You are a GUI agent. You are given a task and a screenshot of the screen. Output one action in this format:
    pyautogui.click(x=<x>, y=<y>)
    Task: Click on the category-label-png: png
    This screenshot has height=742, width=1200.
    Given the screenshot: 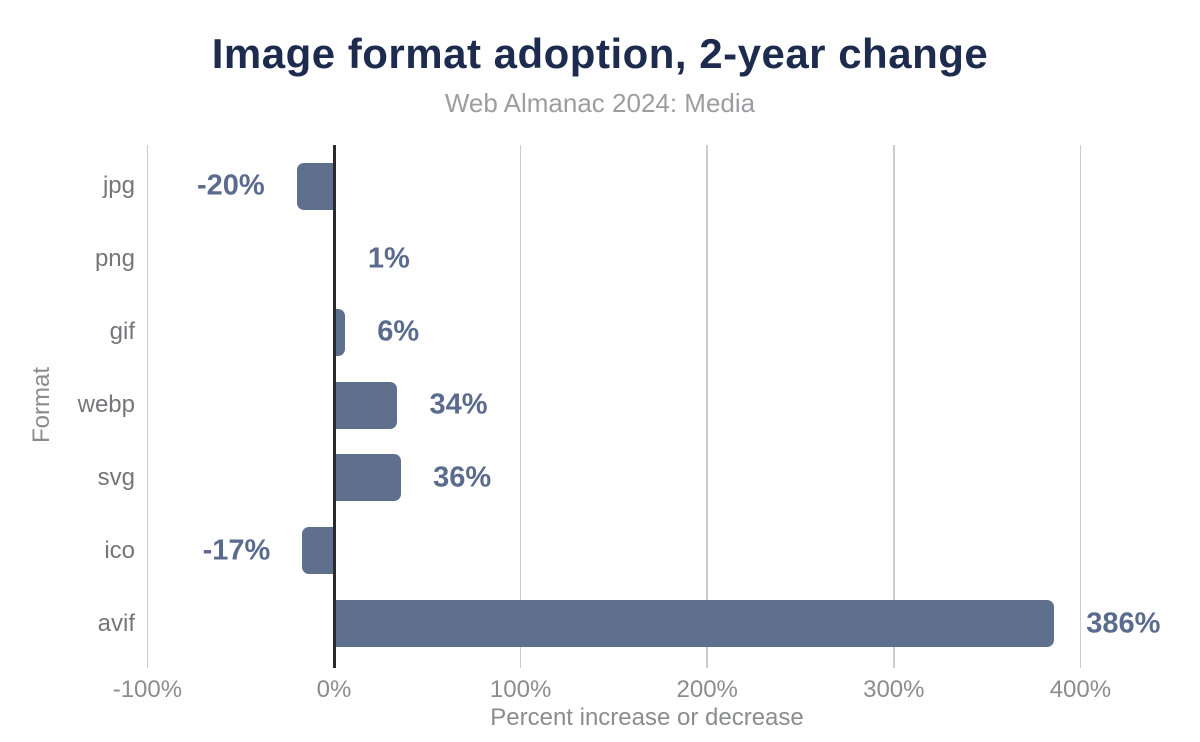 What is the action you would take?
    pyautogui.click(x=114, y=259)
    